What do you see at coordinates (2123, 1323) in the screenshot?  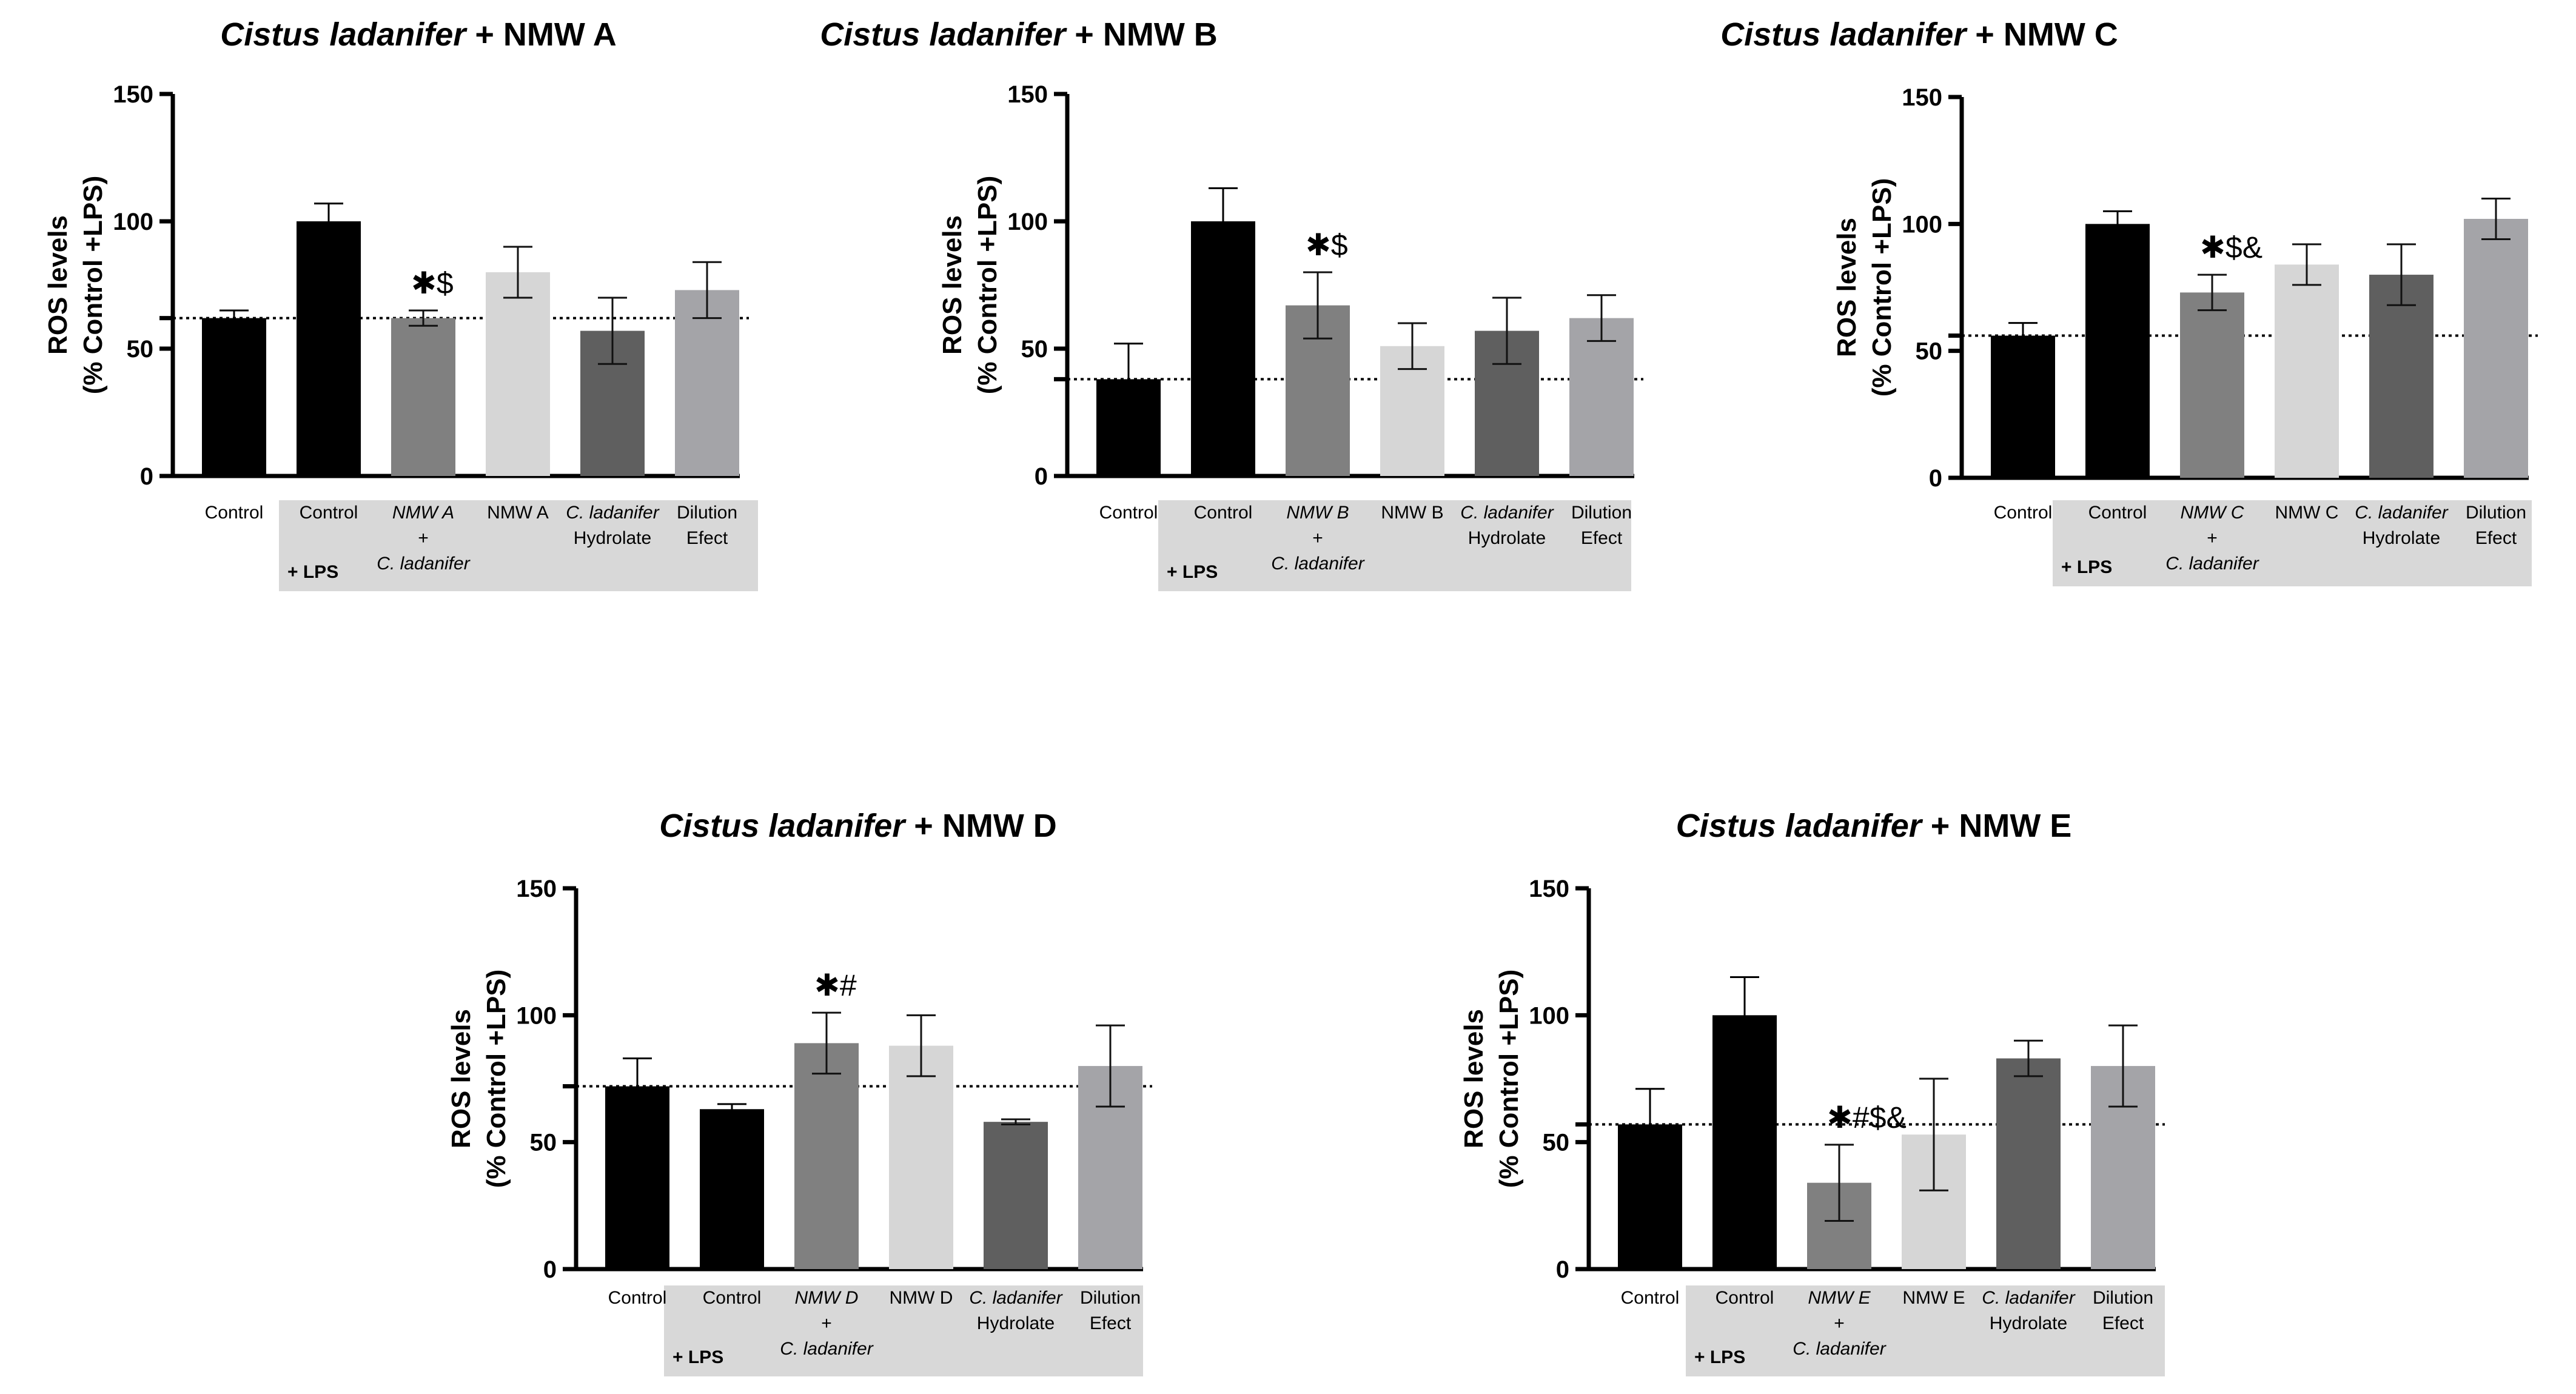 I see `x-tick-label: Efect` at bounding box center [2123, 1323].